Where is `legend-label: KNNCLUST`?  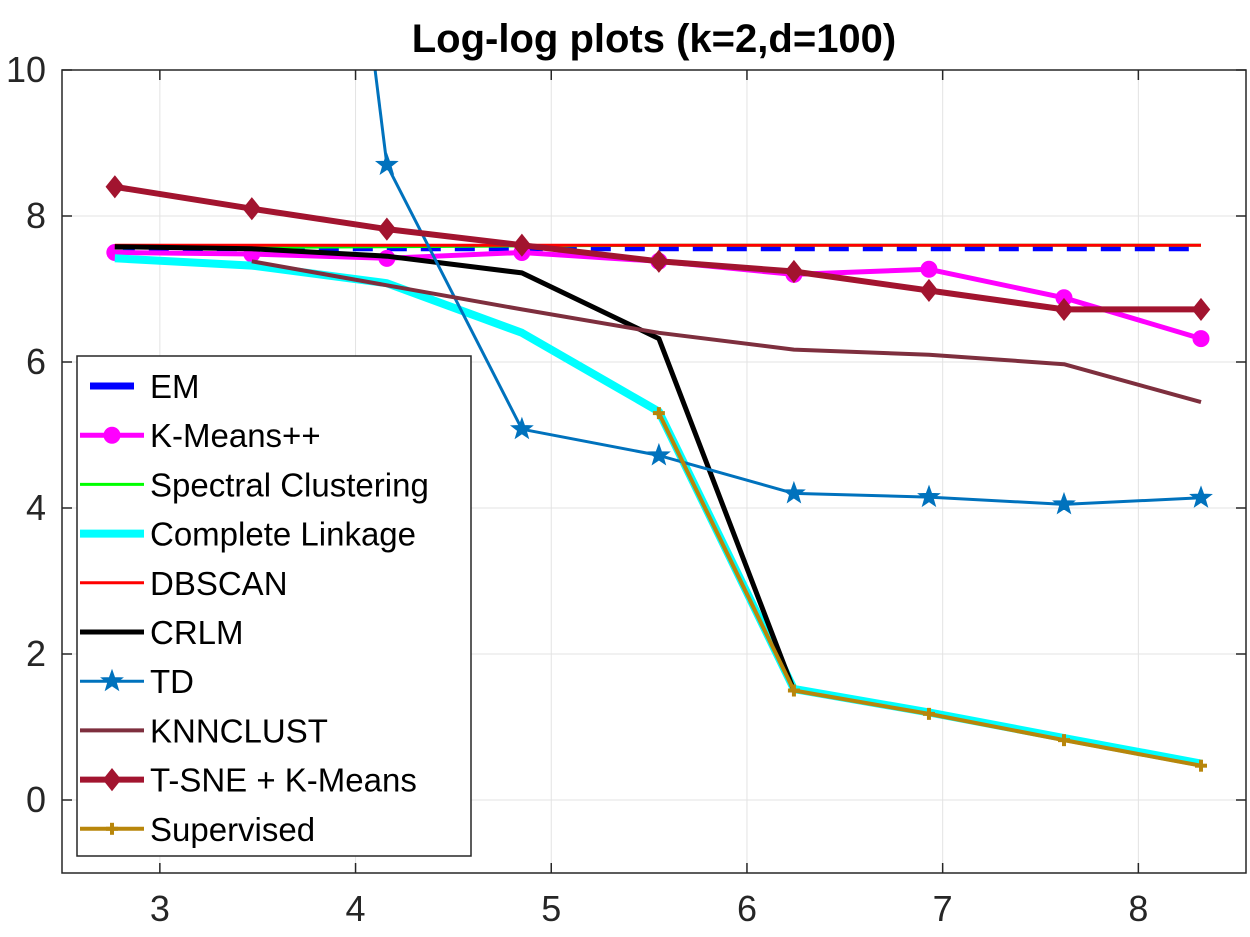 legend-label: KNNCLUST is located at coordinates (239, 730).